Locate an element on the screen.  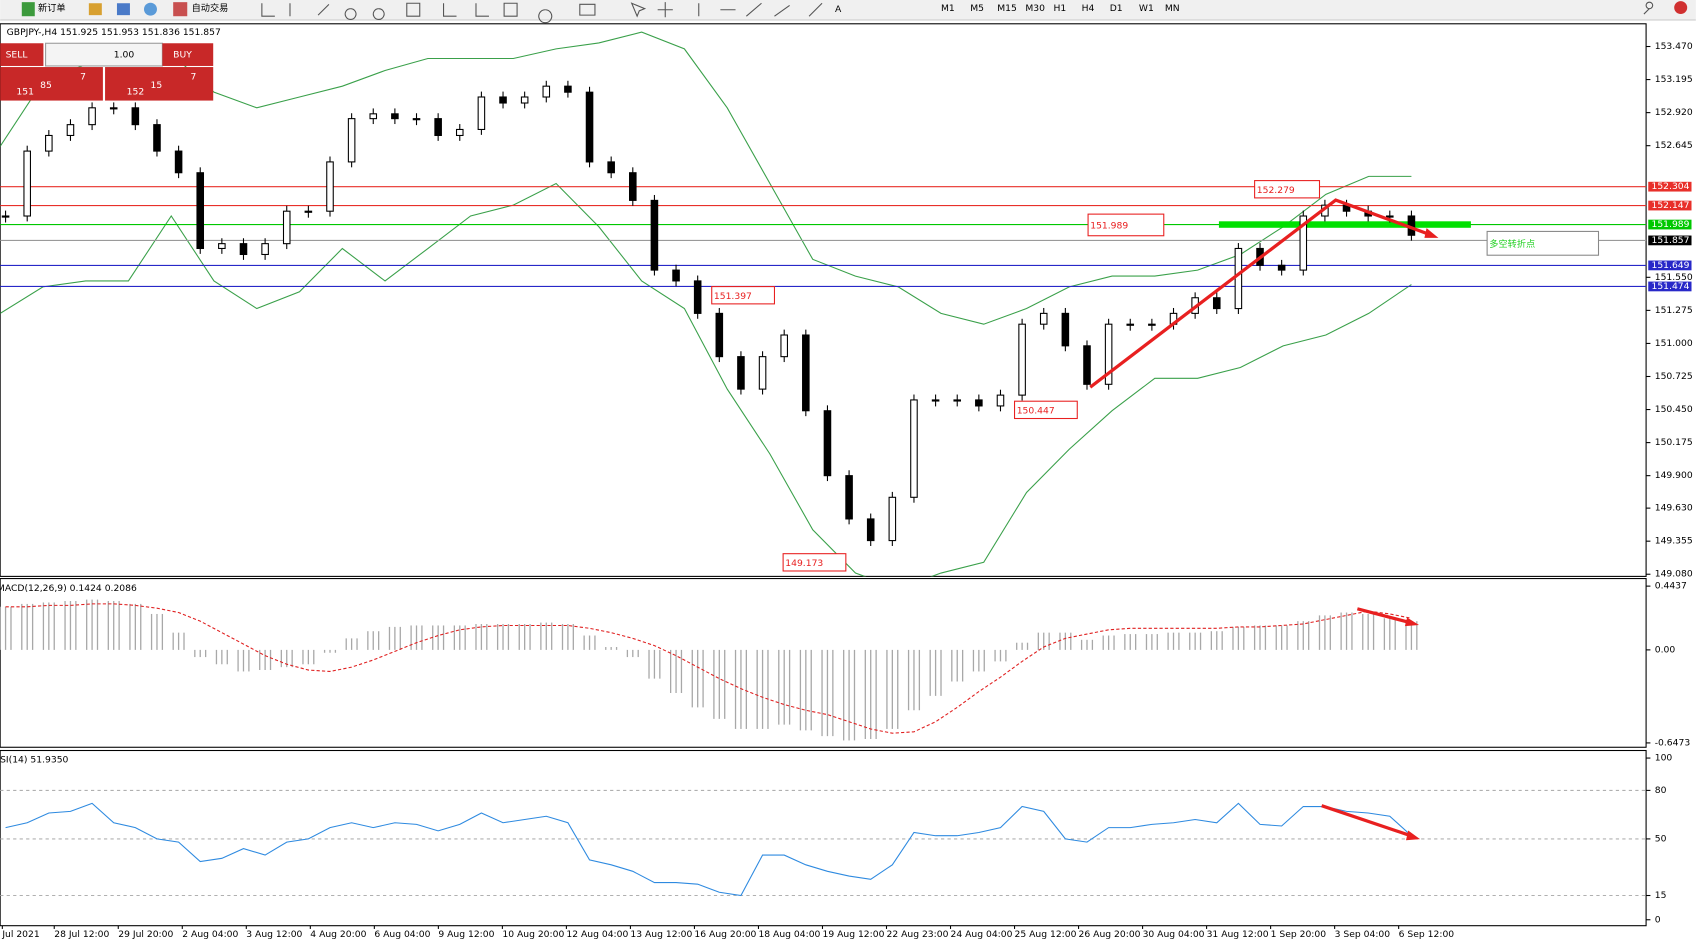
alert-icon is located at coordinates (1681, 8).